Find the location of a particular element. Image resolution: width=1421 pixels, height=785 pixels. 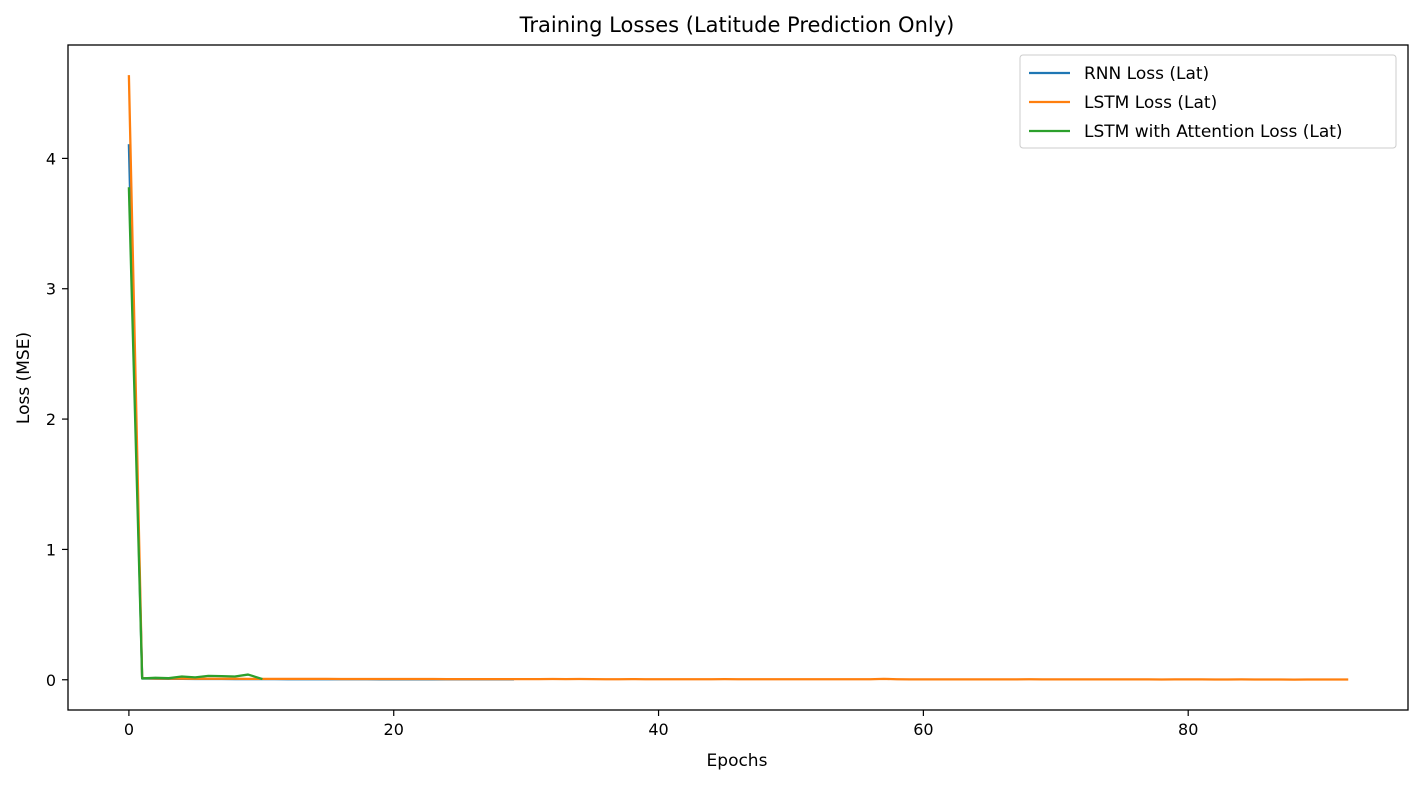

y-tick-label-3: 3 is located at coordinates (51, 289).